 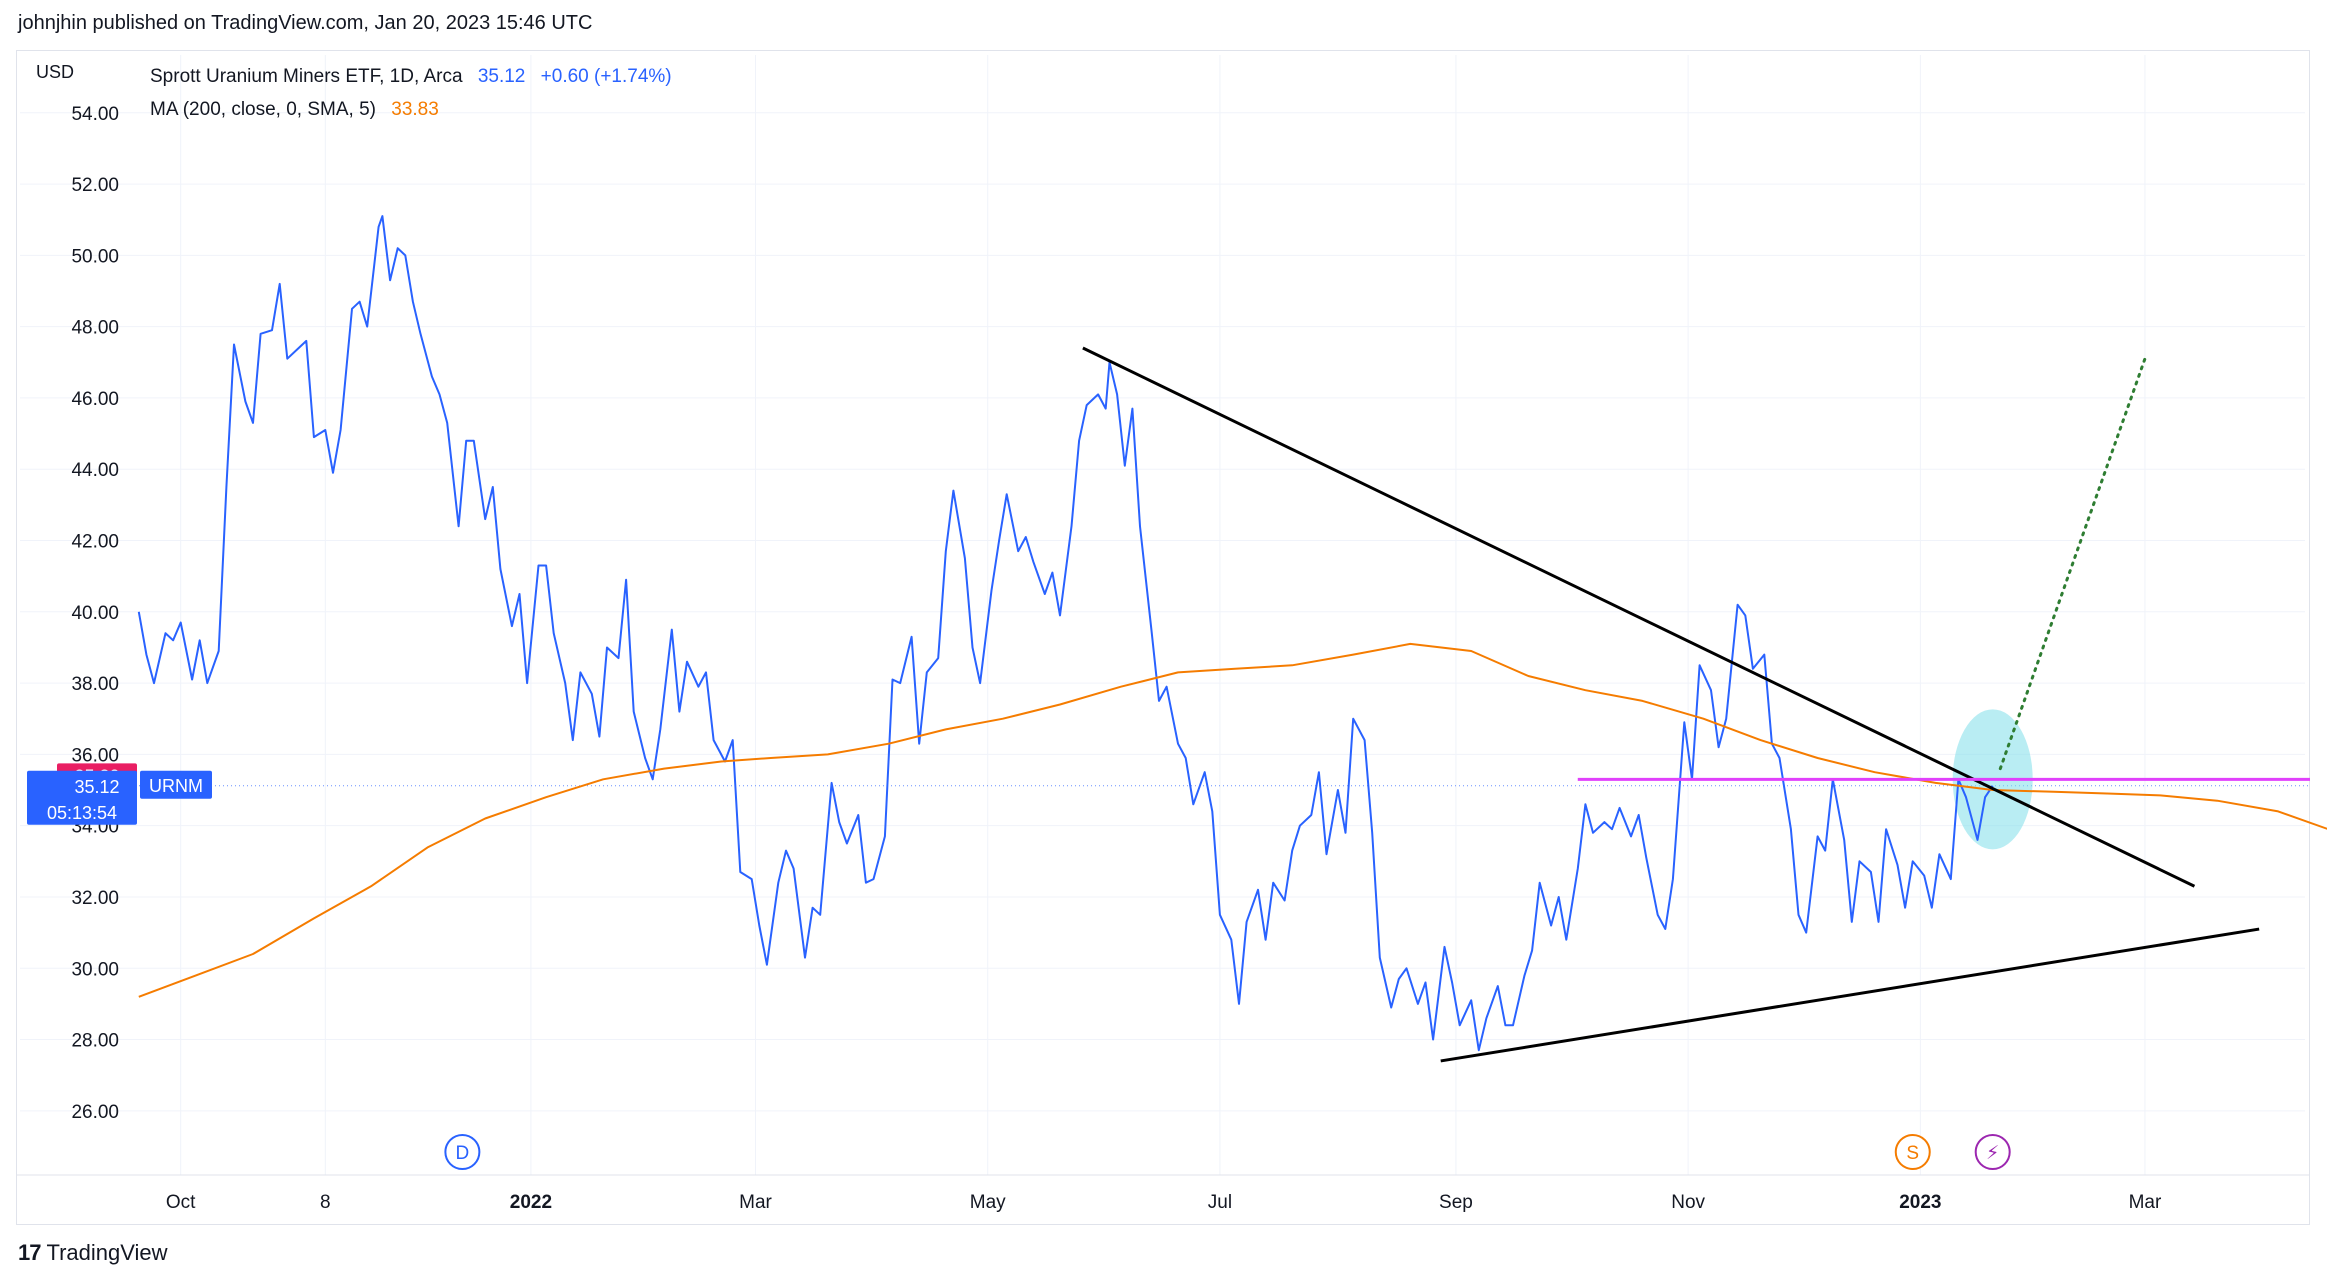 I want to click on y-tick-label: 26.00, so click(x=95, y=1112).